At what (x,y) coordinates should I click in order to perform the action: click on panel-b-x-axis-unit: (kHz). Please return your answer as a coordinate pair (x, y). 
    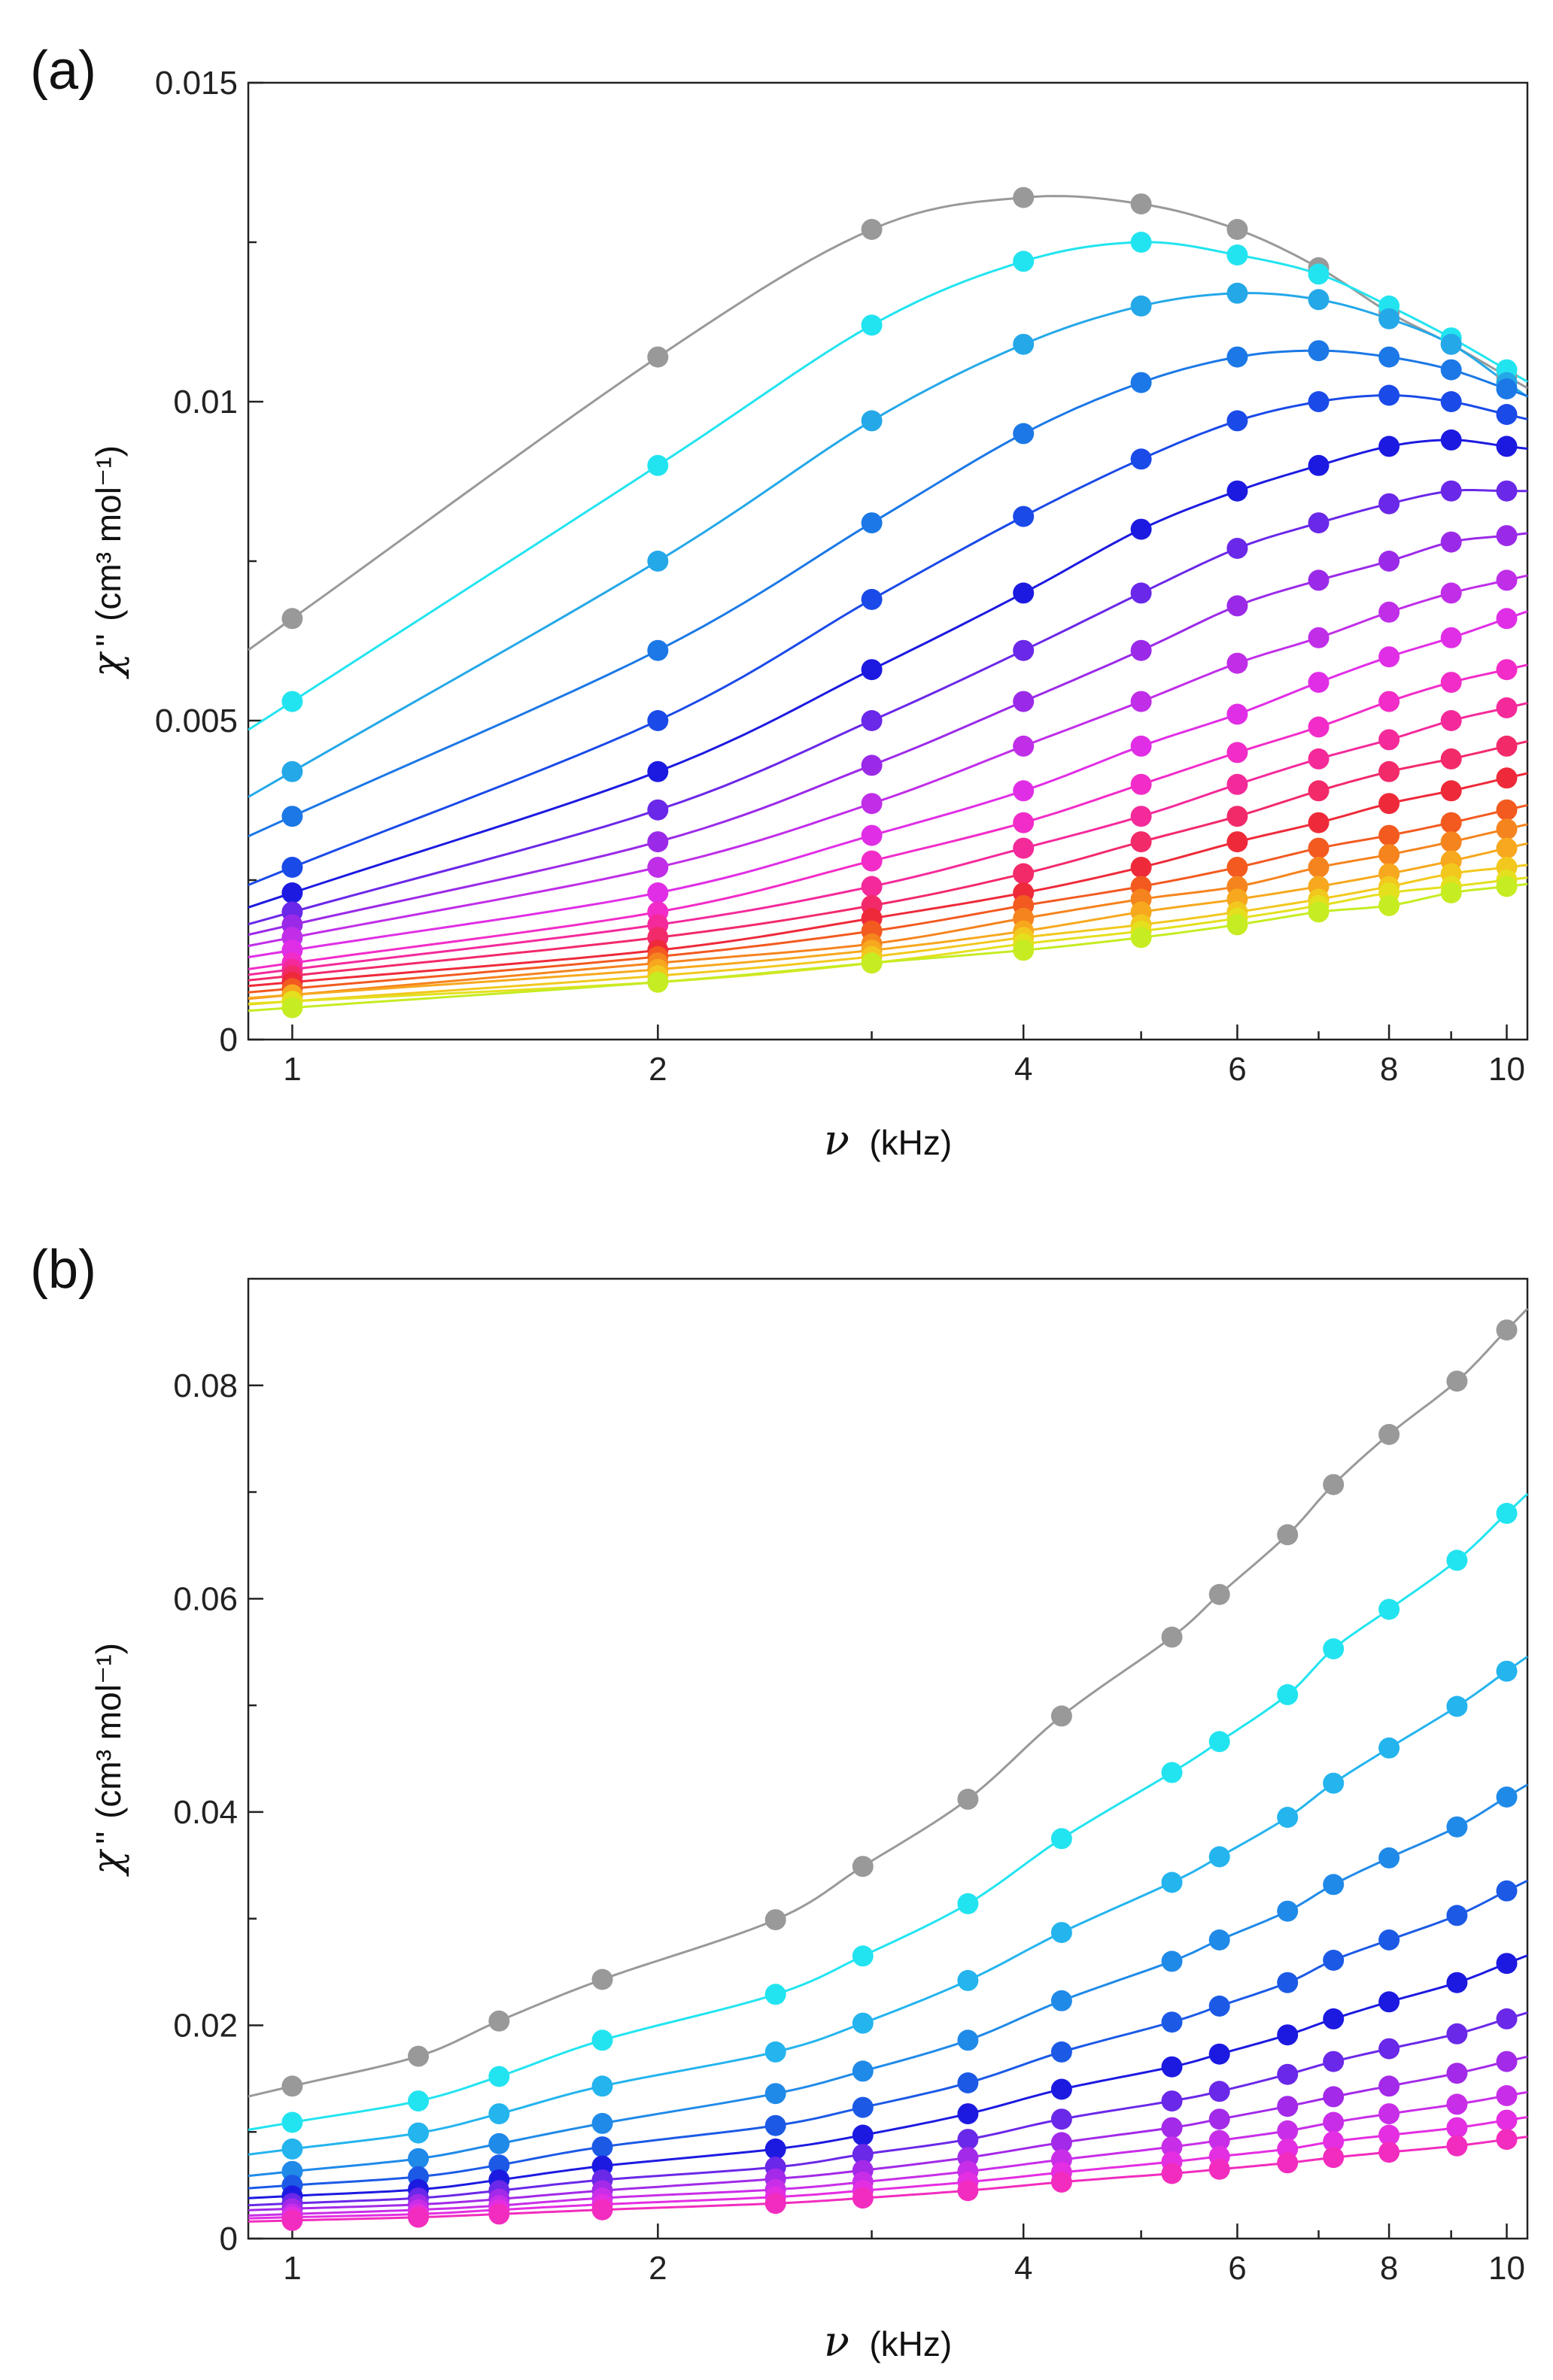
    Looking at the image, I should click on (910, 2343).